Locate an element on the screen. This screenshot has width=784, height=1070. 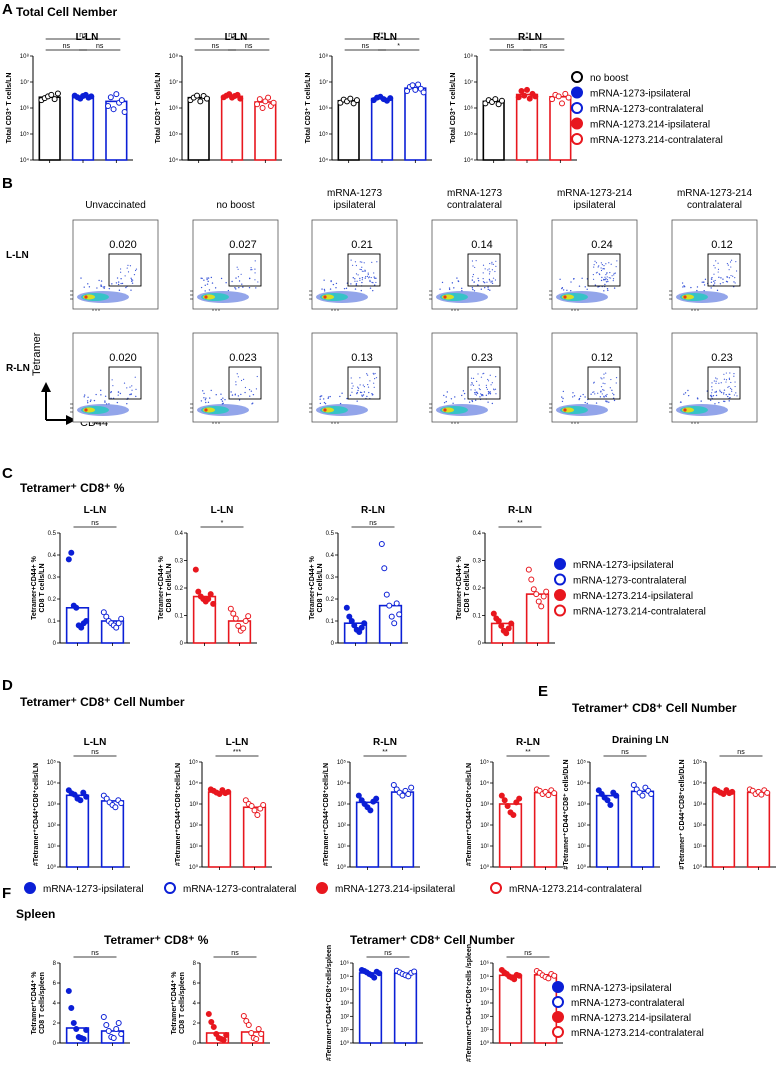
y-axis-label: Tetramer⁺CD44⁺ %CD8 T cells/spleen is located at coordinates (178, 1003).